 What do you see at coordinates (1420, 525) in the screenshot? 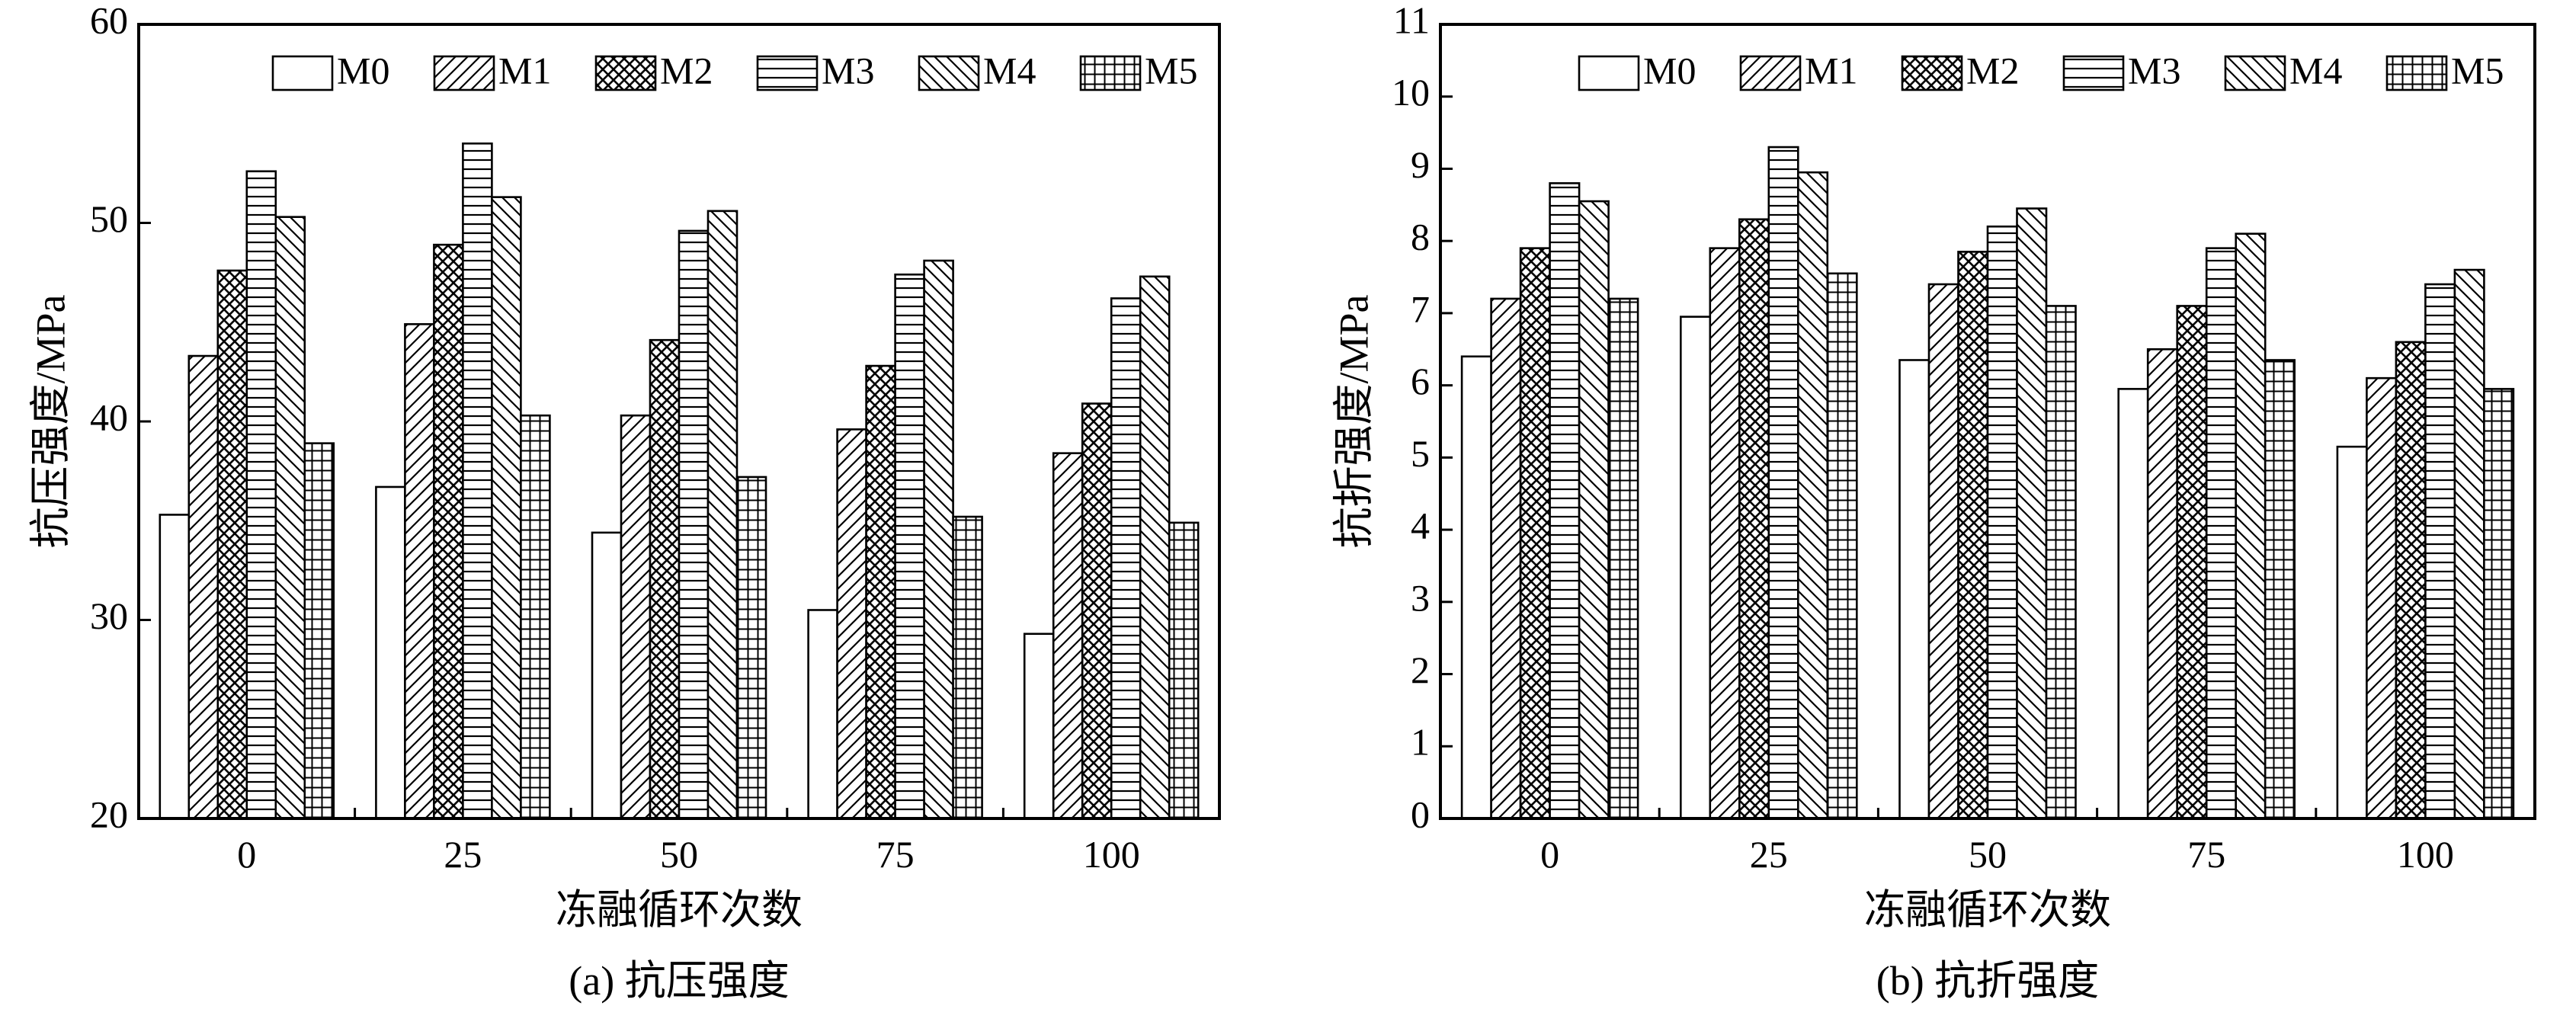
I see `y-tick-label: 4` at bounding box center [1420, 525].